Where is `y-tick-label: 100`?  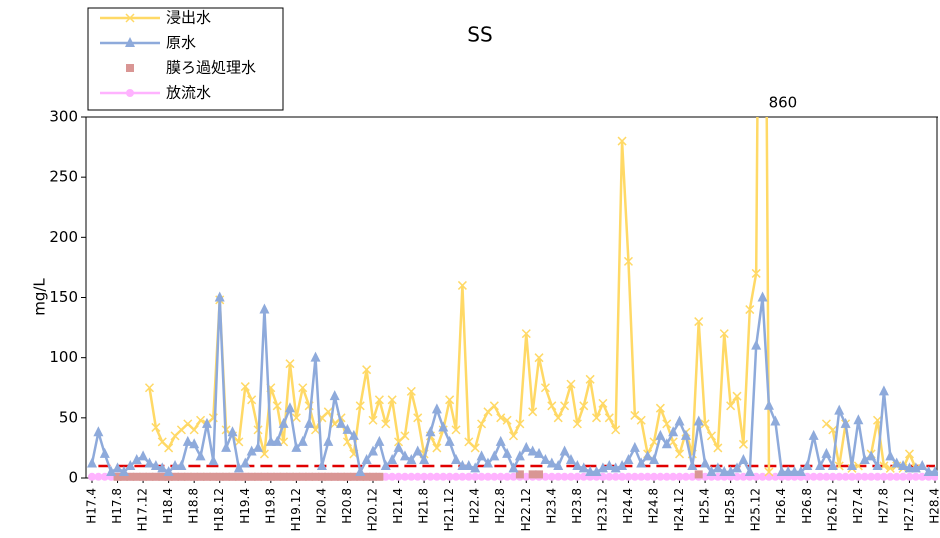
y-tick-label: 100 is located at coordinates (63, 357).